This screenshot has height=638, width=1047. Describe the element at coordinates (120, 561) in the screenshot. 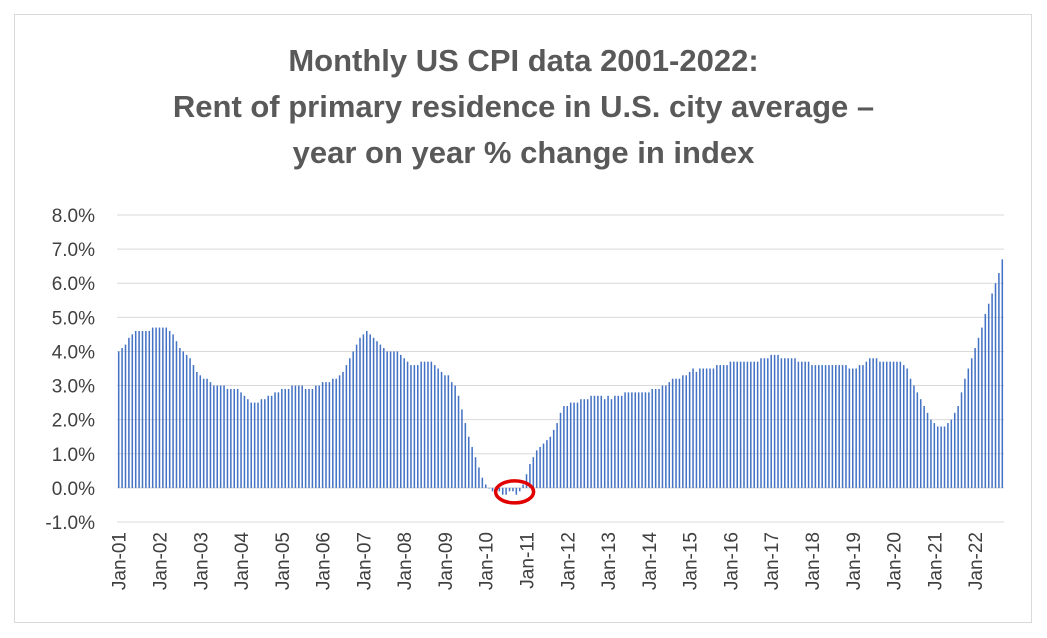

I see `x-tick-label: Jan-01` at that location.